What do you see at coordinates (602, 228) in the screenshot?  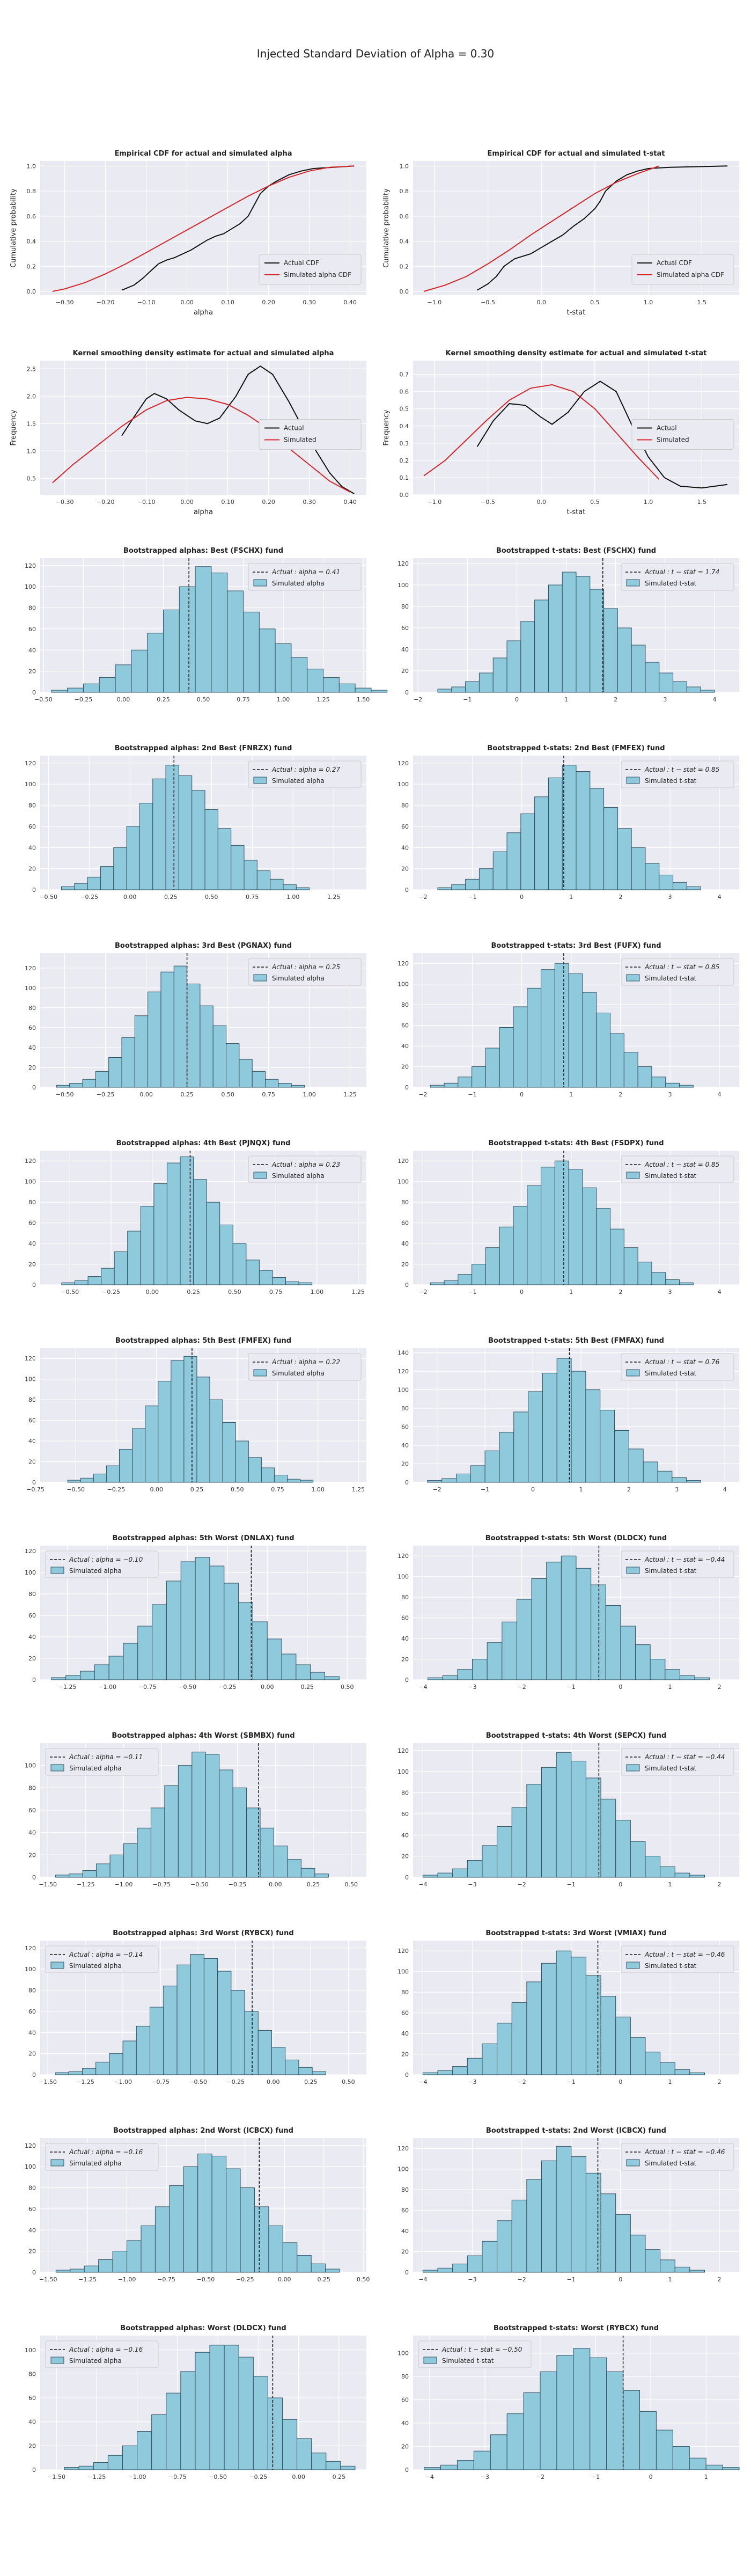 I see `series-line` at bounding box center [602, 228].